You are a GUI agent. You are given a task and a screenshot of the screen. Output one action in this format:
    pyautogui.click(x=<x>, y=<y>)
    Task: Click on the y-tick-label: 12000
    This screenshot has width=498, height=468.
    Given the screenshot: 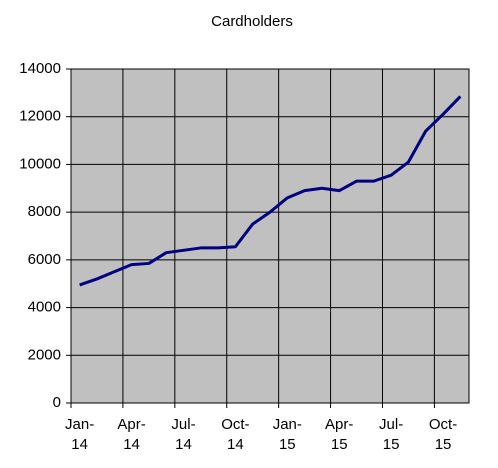 What is the action you would take?
    pyautogui.click(x=40, y=116)
    